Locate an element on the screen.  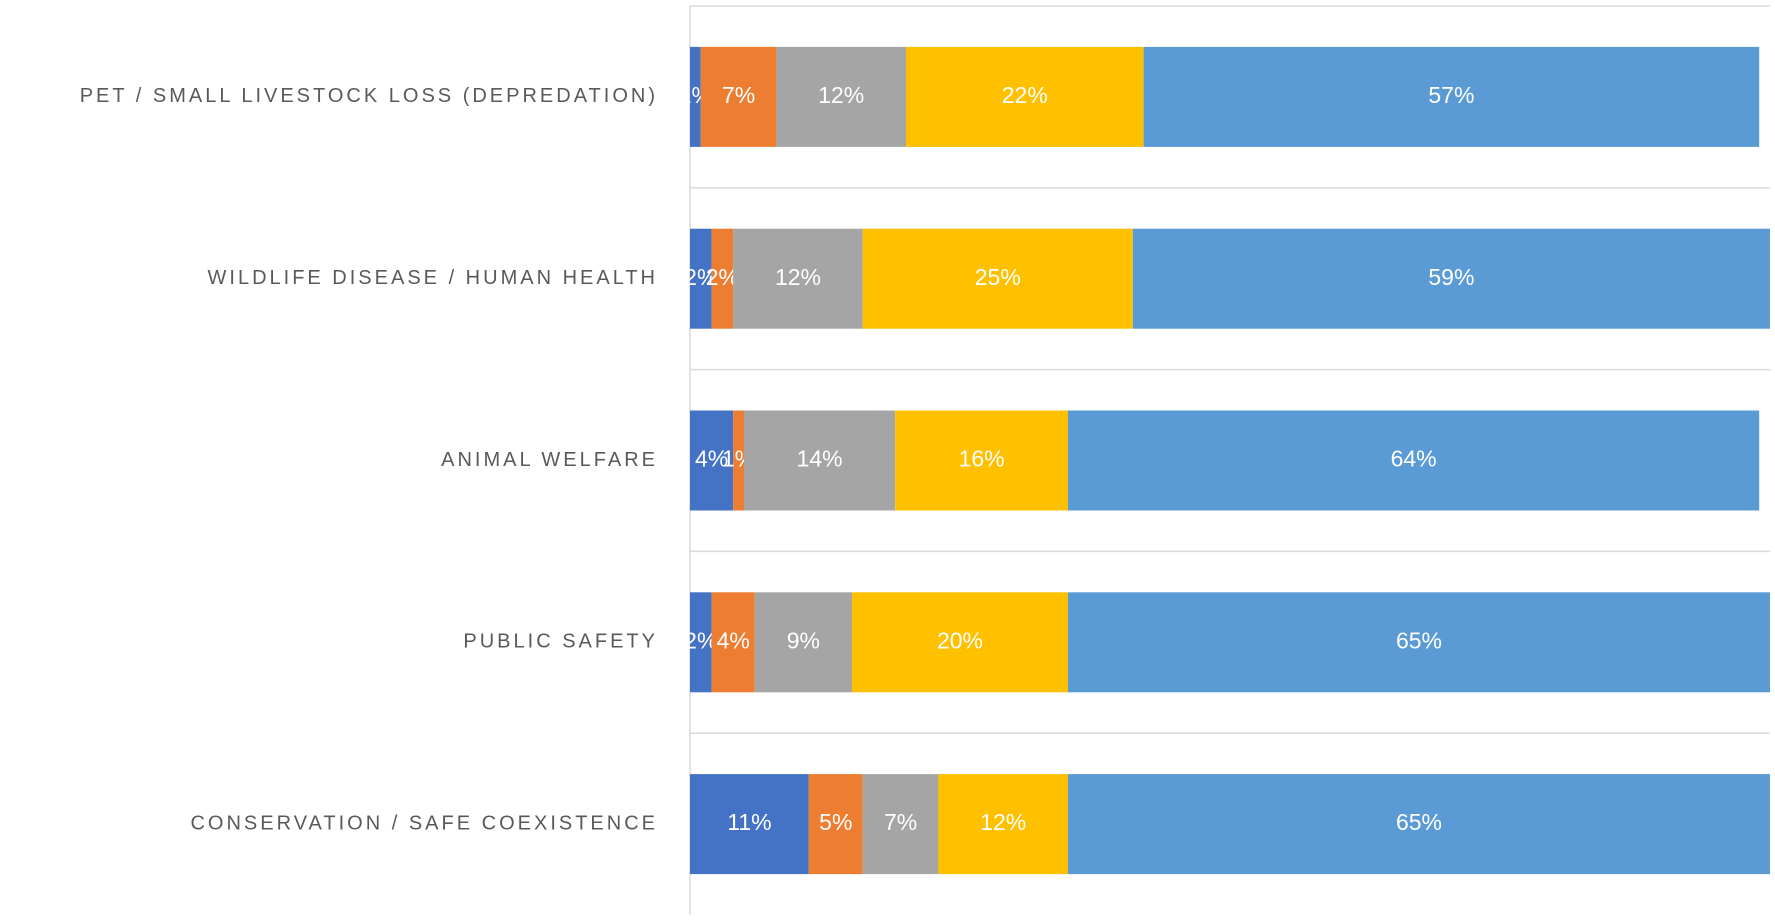
value-label: 14% is located at coordinates (820, 459).